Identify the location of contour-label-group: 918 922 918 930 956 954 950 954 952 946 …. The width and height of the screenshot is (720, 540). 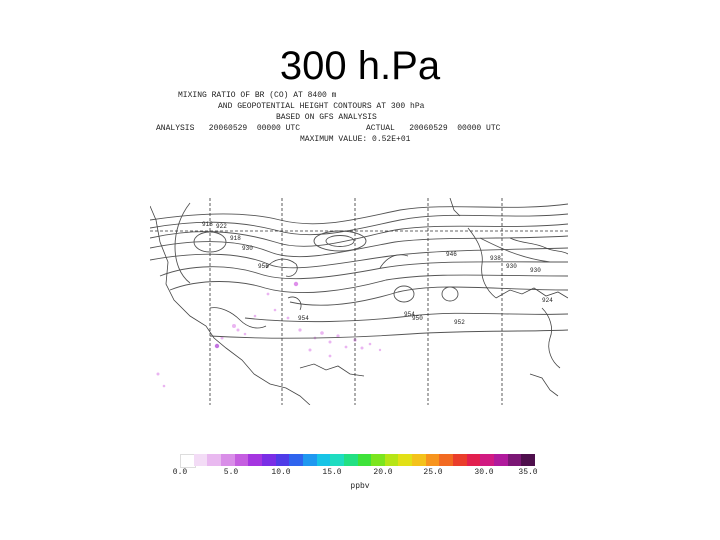
(377, 273).